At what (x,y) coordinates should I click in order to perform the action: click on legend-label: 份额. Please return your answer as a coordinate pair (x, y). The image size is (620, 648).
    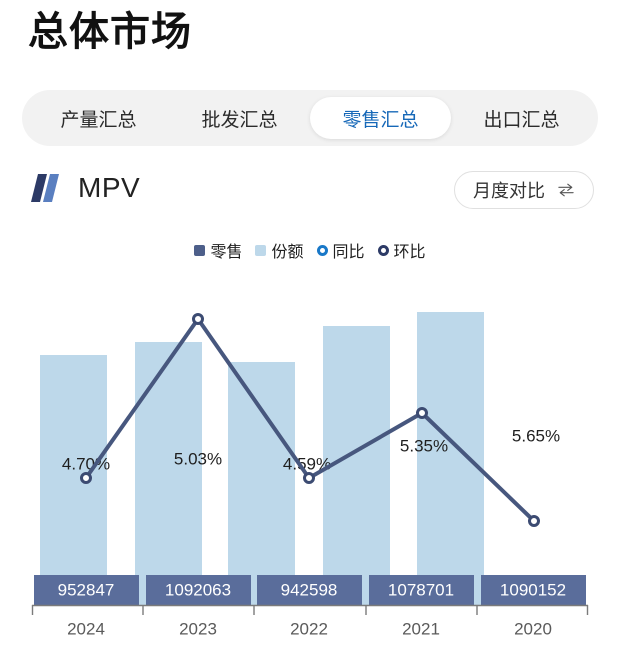
    Looking at the image, I should click on (287, 252).